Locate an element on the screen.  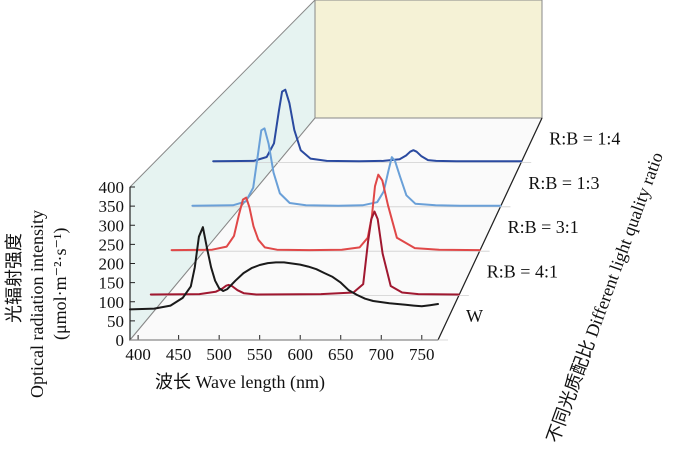
x-ticks: 400 450 500 550 600 650 700 750 is located at coordinates (280, 349).